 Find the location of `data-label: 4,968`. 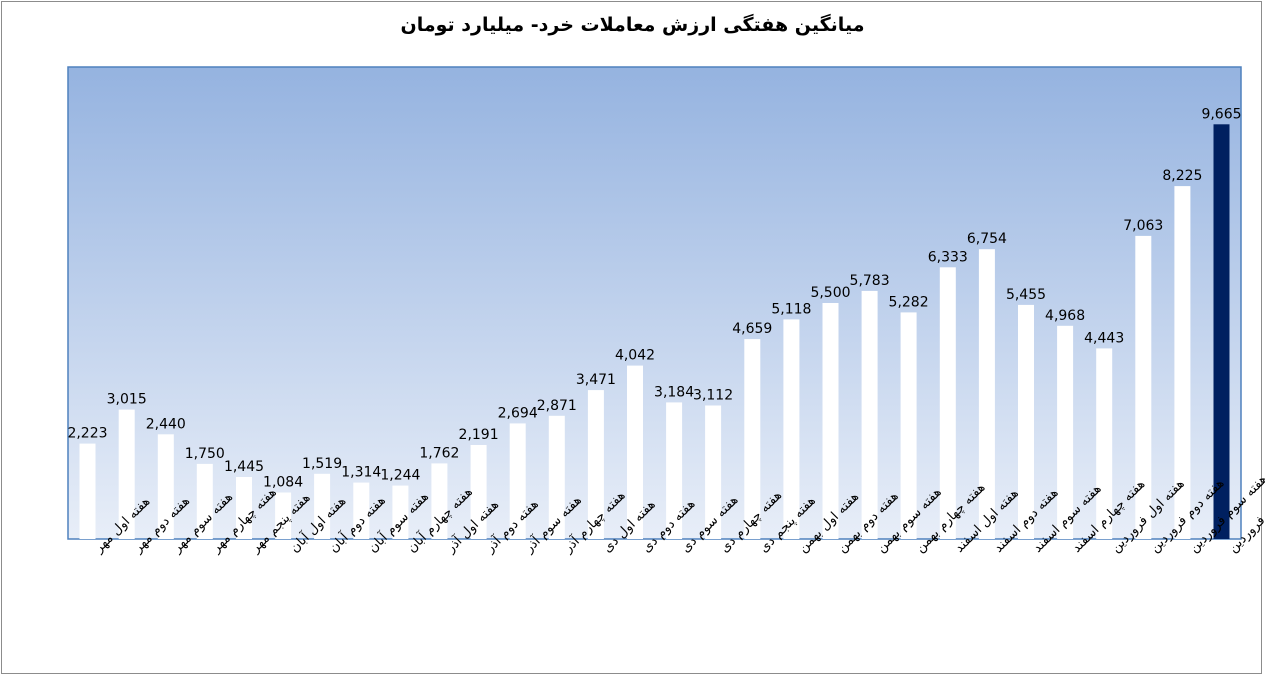

data-label: 4,968 is located at coordinates (1065, 316).